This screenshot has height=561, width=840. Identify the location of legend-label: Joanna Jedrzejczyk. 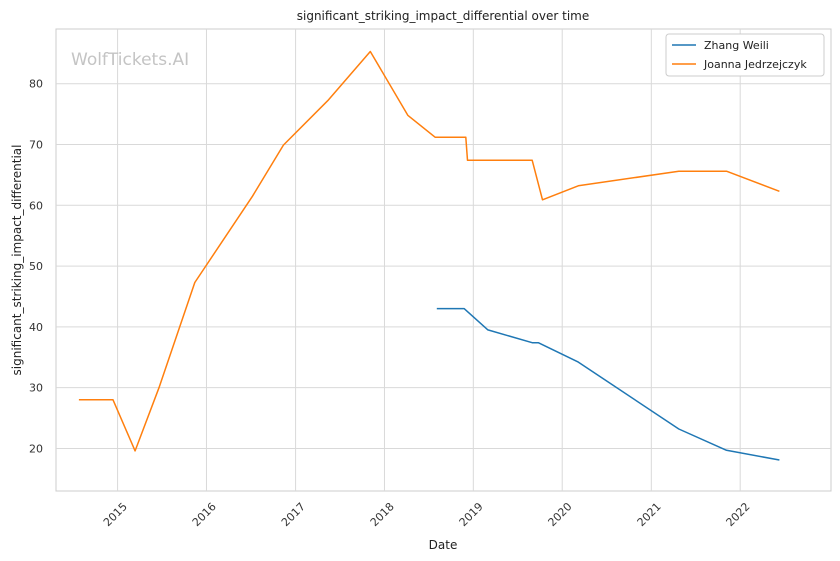
(755, 64).